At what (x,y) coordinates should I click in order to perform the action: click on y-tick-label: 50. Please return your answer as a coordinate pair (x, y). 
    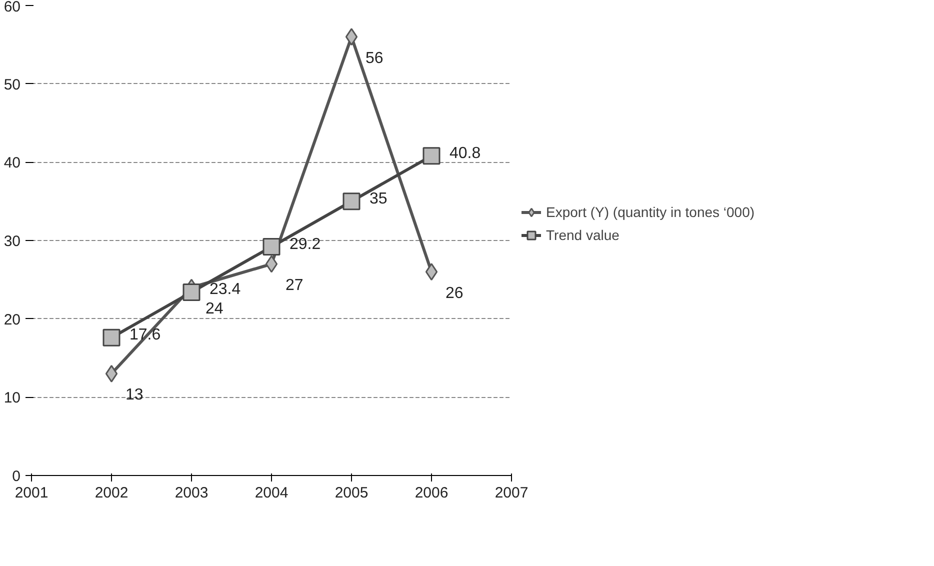
    Looking at the image, I should click on (12, 85).